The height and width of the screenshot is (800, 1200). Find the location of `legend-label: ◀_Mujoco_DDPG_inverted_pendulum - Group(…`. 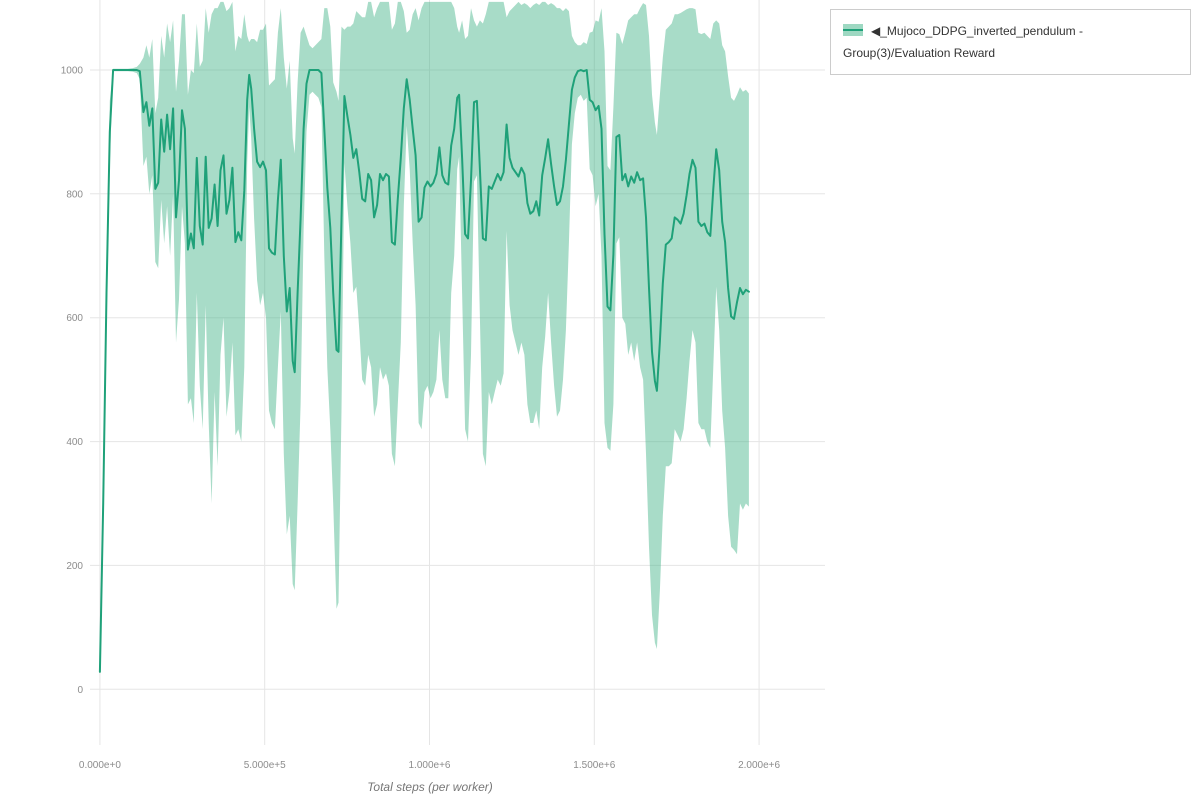

legend-label: ◀_Mujoco_DDPG_inverted_pendulum - Group(… is located at coordinates (963, 42).